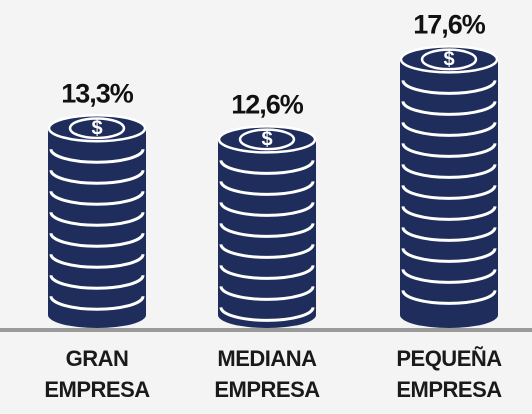  Describe the element at coordinates (267, 358) in the screenshot. I see `category-label: MEDIANA` at that location.